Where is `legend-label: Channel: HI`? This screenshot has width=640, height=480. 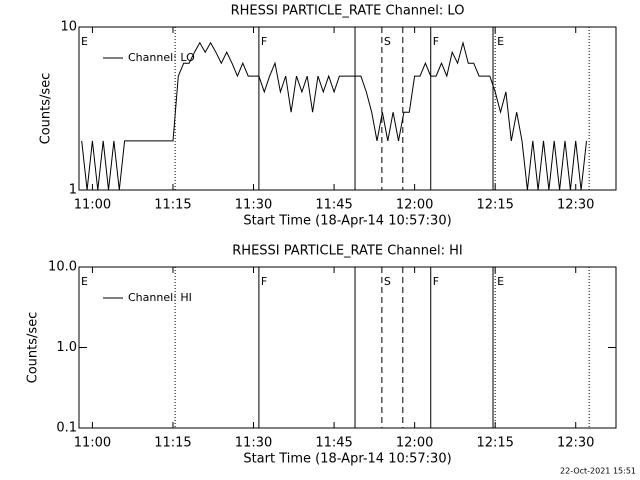 legend-label: Channel: HI is located at coordinates (160, 297).